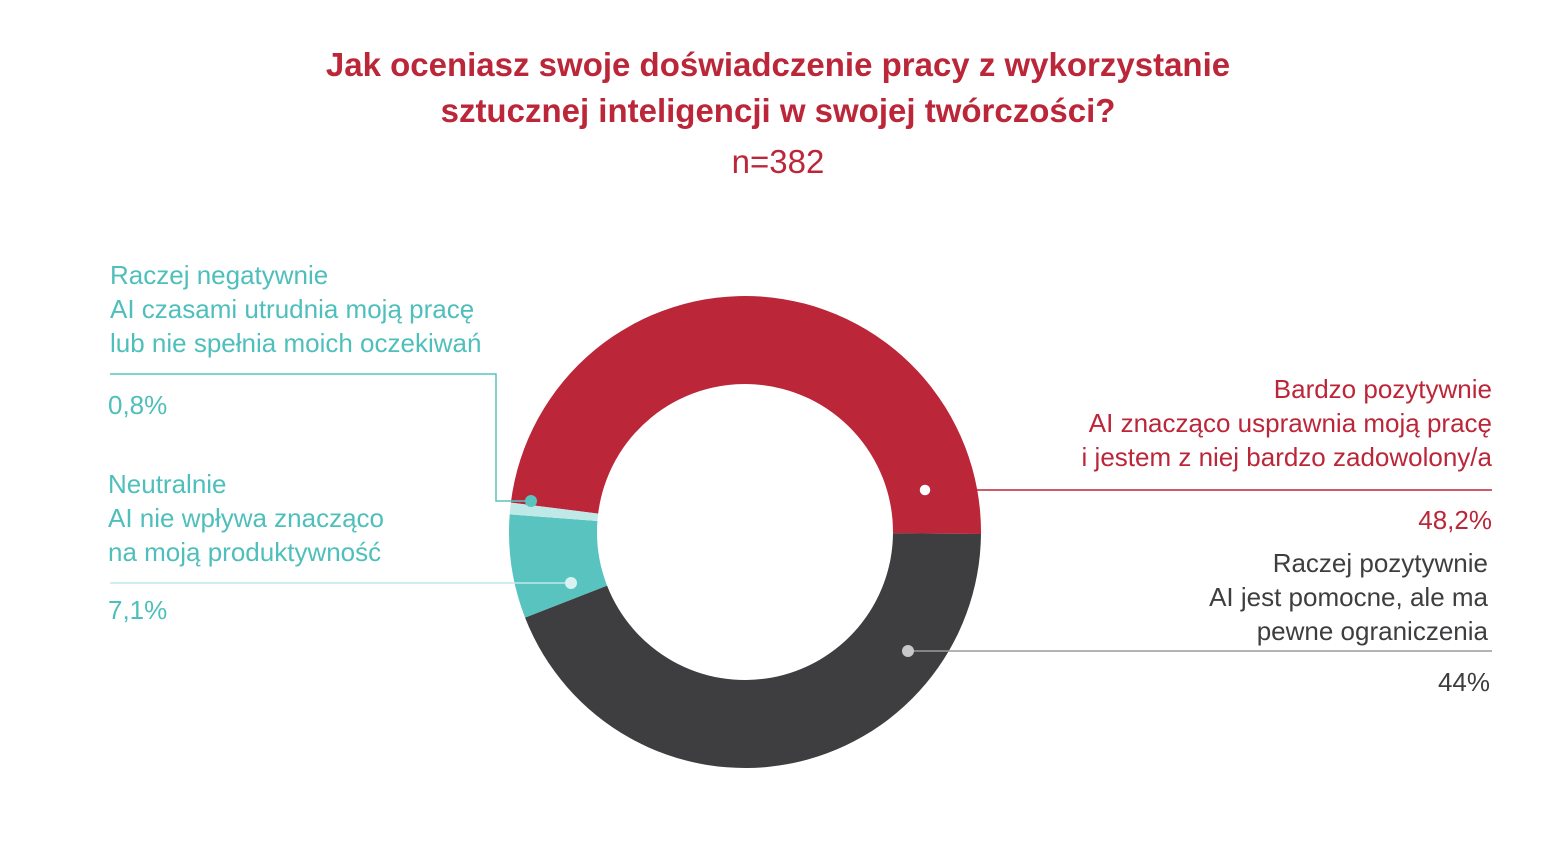 The image size is (1556, 862). I want to click on label-raczej-negatywnie-desc2: lub nie spełnia moich oczekiwań, so click(296, 343).